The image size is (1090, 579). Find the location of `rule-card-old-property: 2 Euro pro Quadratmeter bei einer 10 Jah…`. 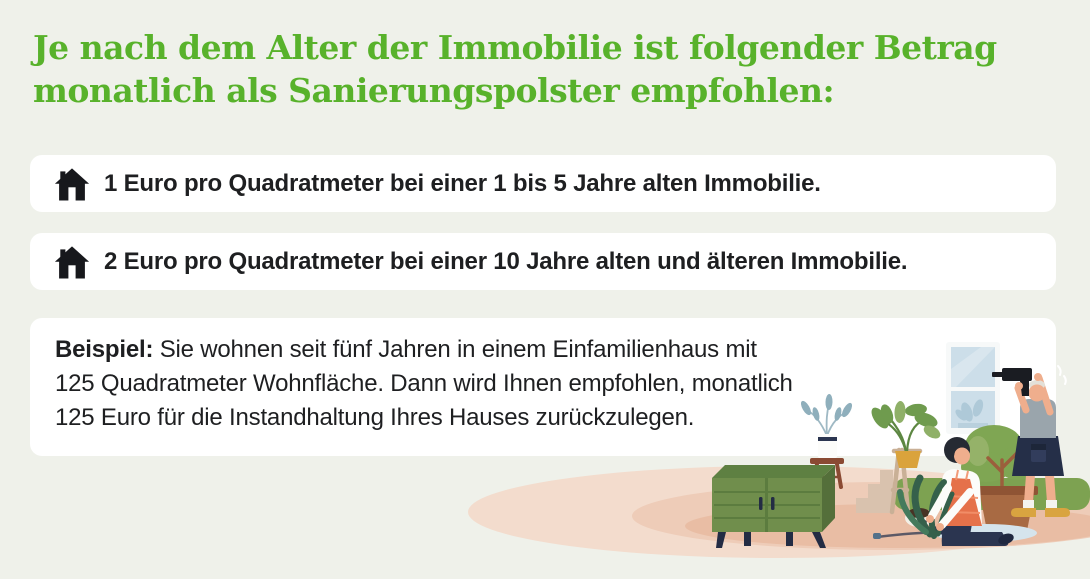

rule-card-old-property: 2 Euro pro Quadratmeter bei einer 10 Jah… is located at coordinates (543, 261).